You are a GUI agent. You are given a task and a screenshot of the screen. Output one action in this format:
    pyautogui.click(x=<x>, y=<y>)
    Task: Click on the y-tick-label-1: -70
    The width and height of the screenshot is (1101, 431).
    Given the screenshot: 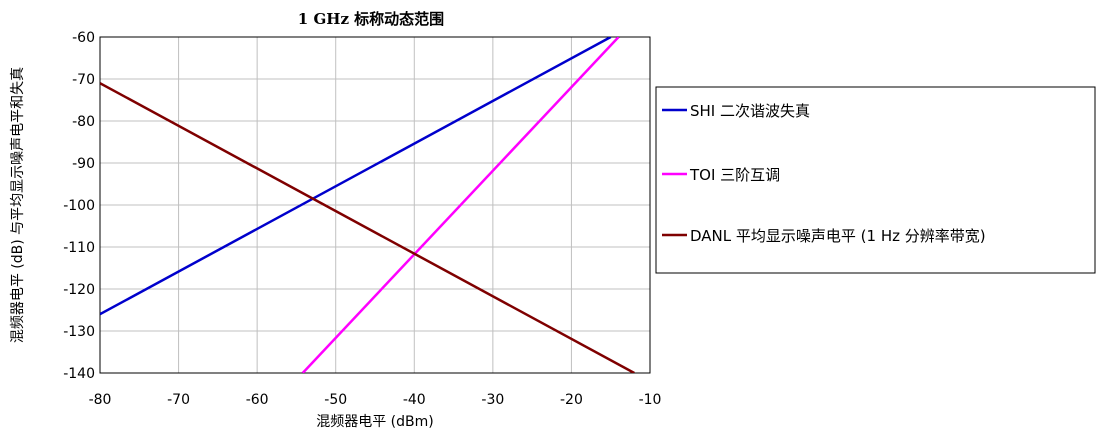 What is the action you would take?
    pyautogui.click(x=83, y=80)
    